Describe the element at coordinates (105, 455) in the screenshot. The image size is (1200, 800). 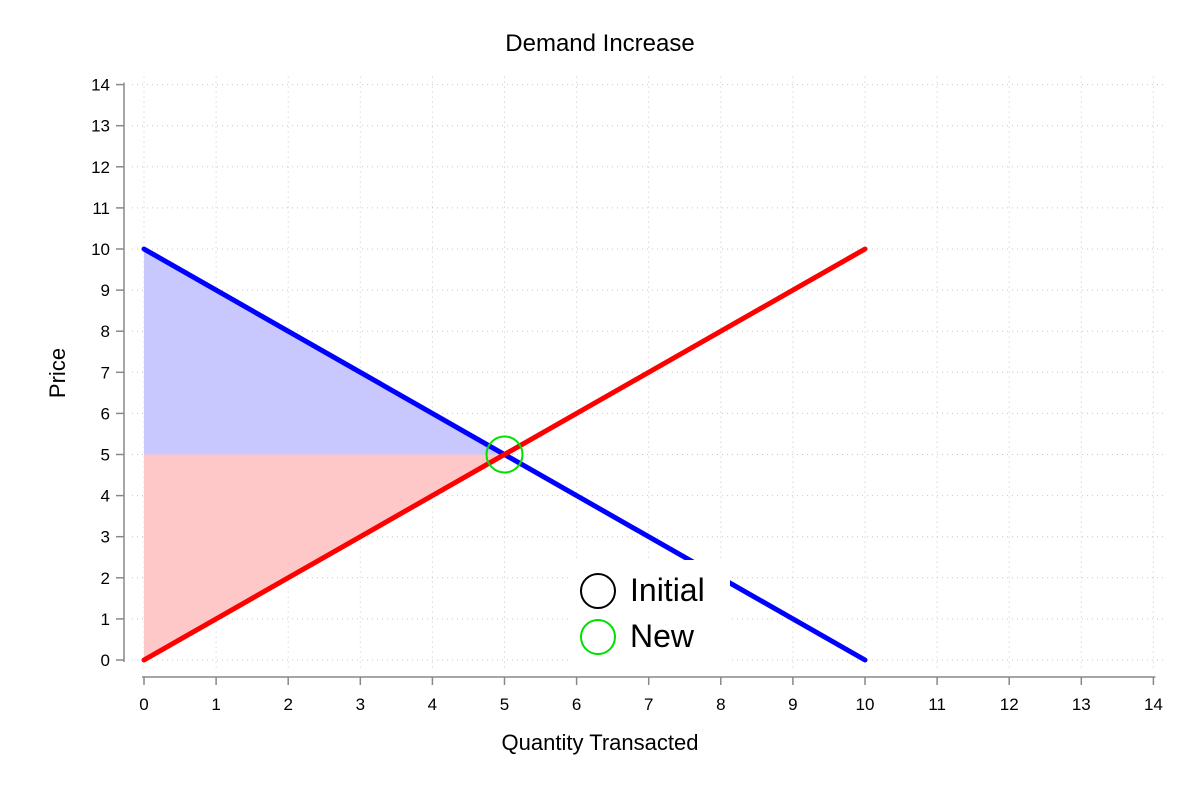
I see `y-tick-label-5: 5` at that location.